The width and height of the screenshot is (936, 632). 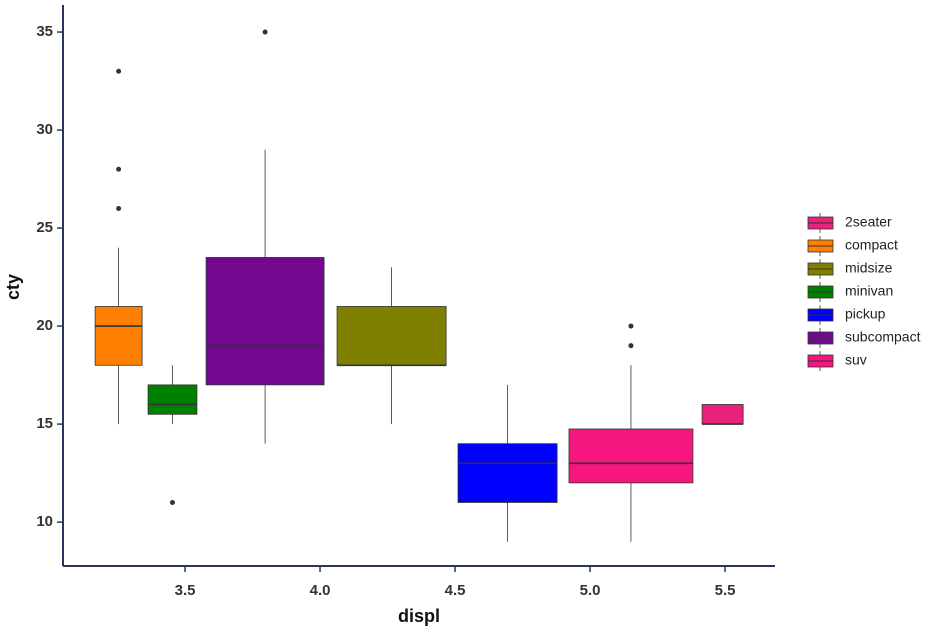 What do you see at coordinates (44, 423) in the screenshot?
I see `y-tick-label: 15` at bounding box center [44, 423].